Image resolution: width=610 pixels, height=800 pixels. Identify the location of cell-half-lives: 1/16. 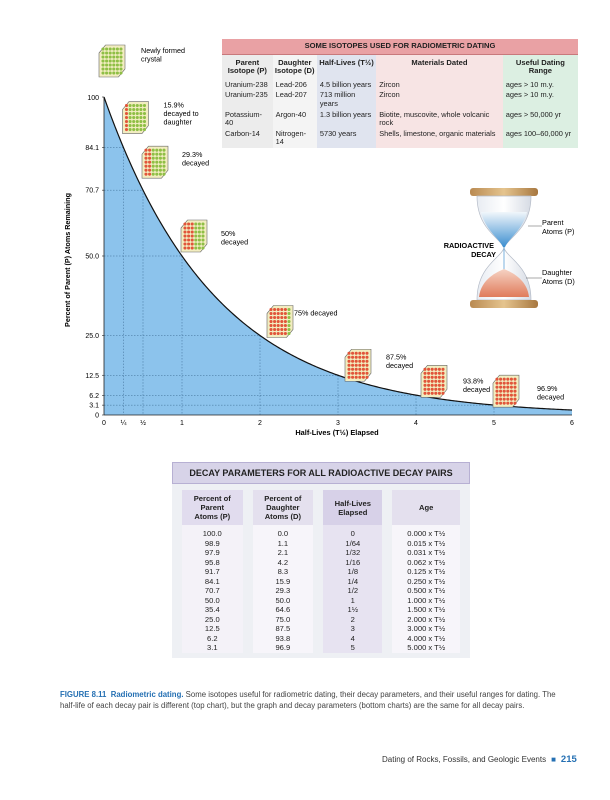
(353, 562).